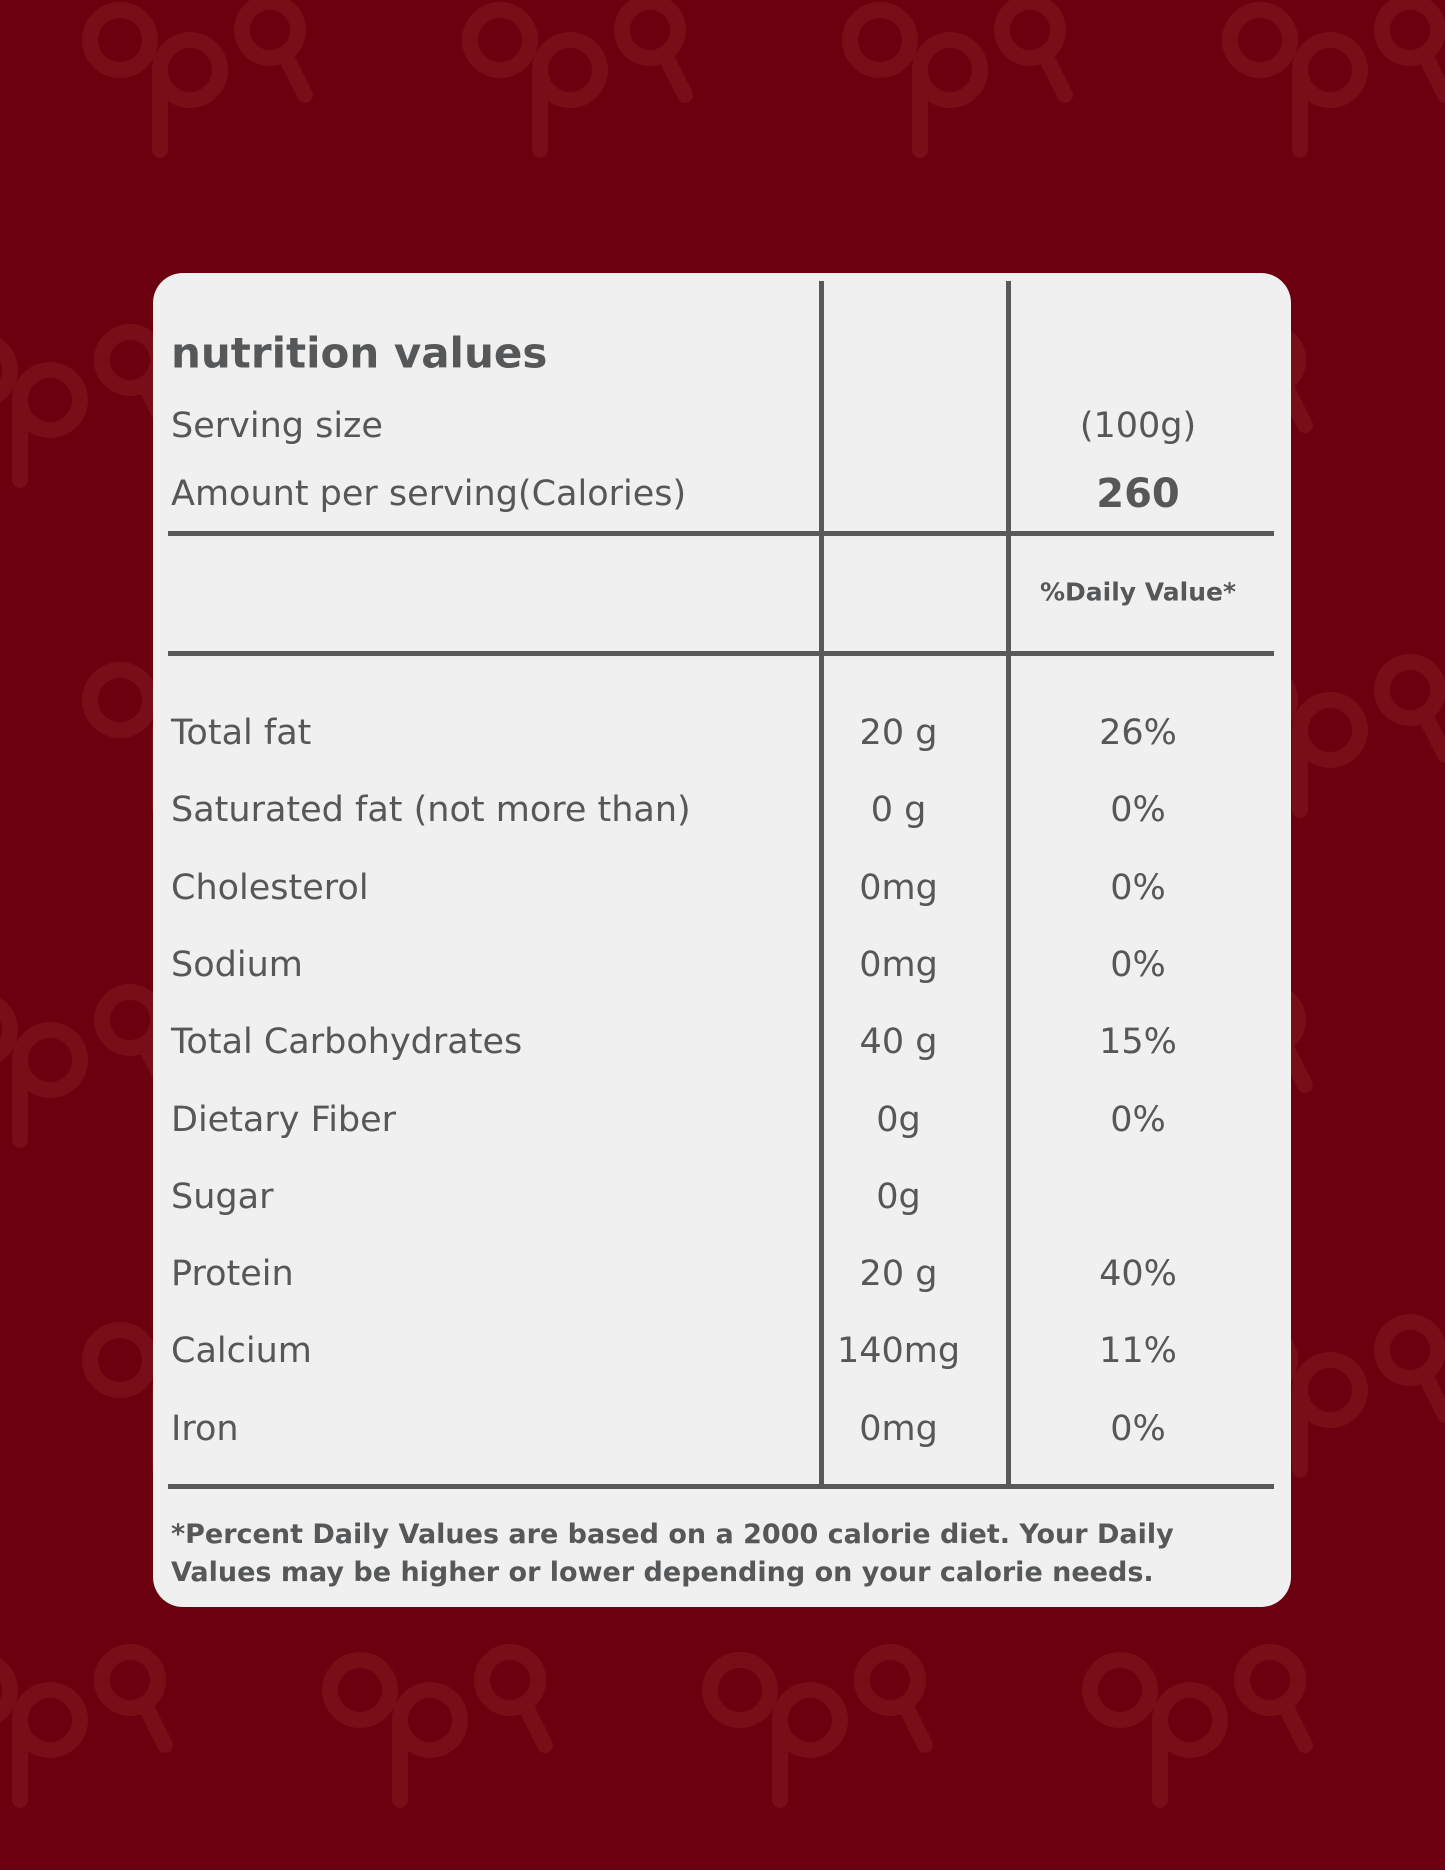 Image resolution: width=1445 pixels, height=1870 pixels. What do you see at coordinates (277, 426) in the screenshot?
I see `serving-size-label: Serving size` at bounding box center [277, 426].